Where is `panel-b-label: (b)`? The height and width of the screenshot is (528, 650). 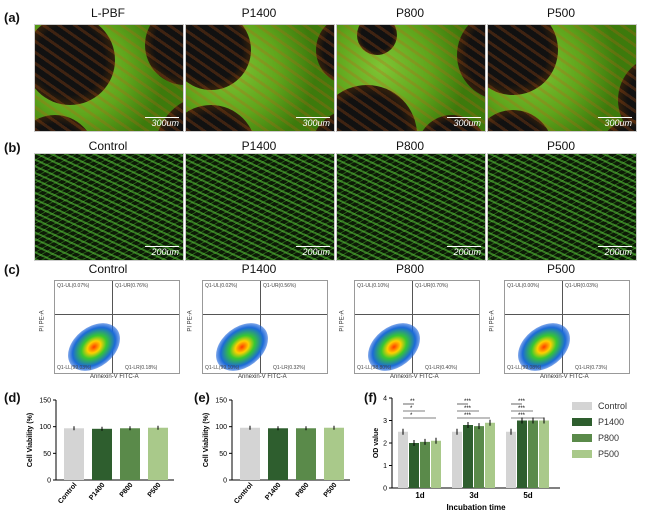 panel-b-label: (b) is located at coordinates (12, 147).